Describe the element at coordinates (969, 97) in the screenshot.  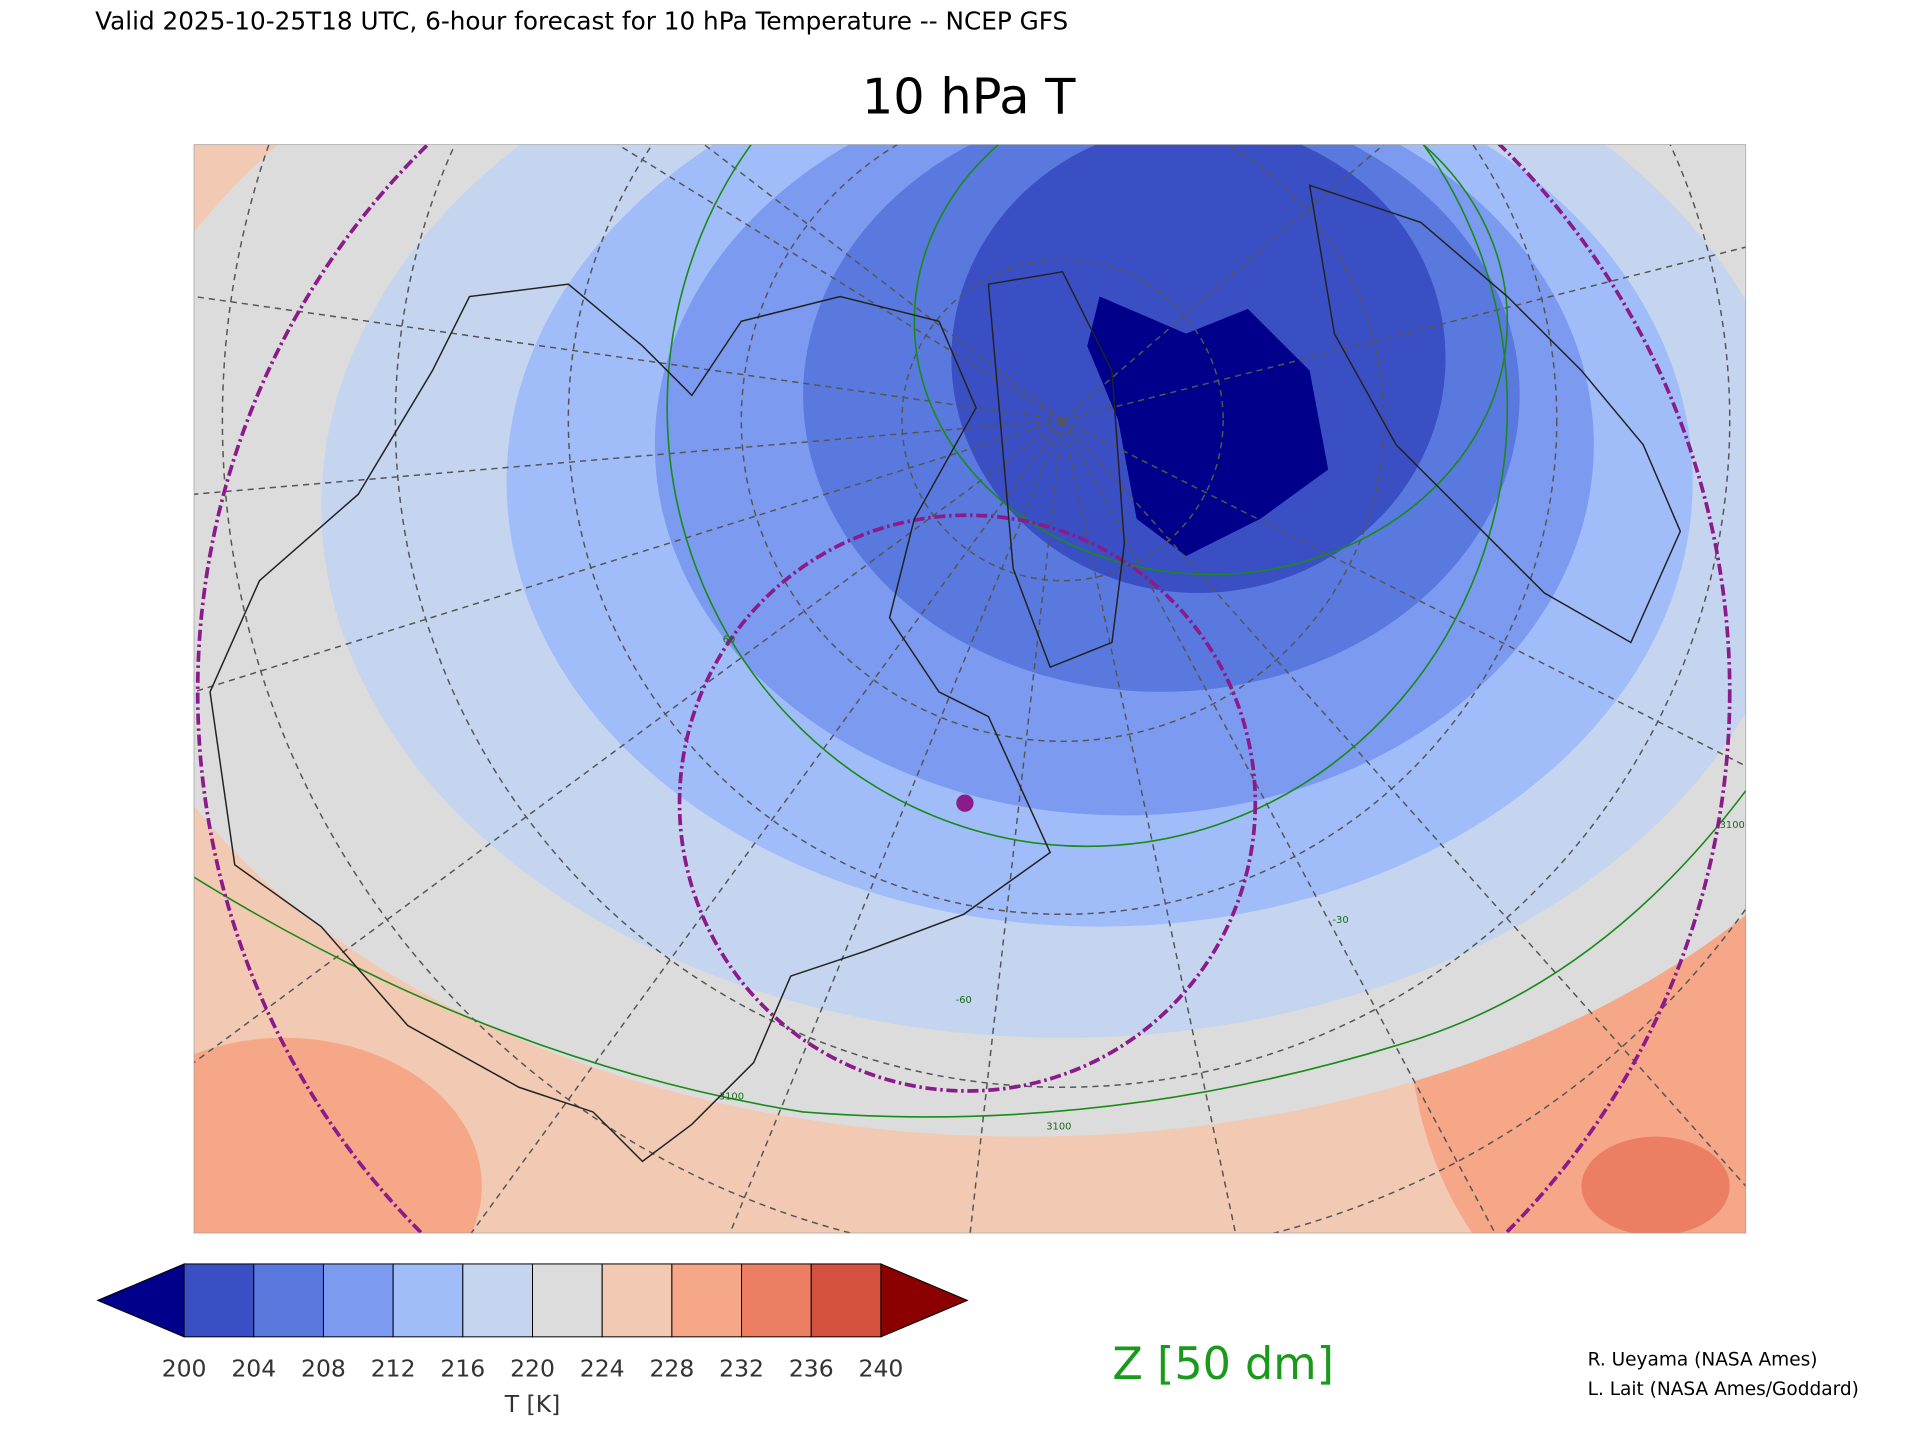
I see `title: 10 hPa T` at that location.